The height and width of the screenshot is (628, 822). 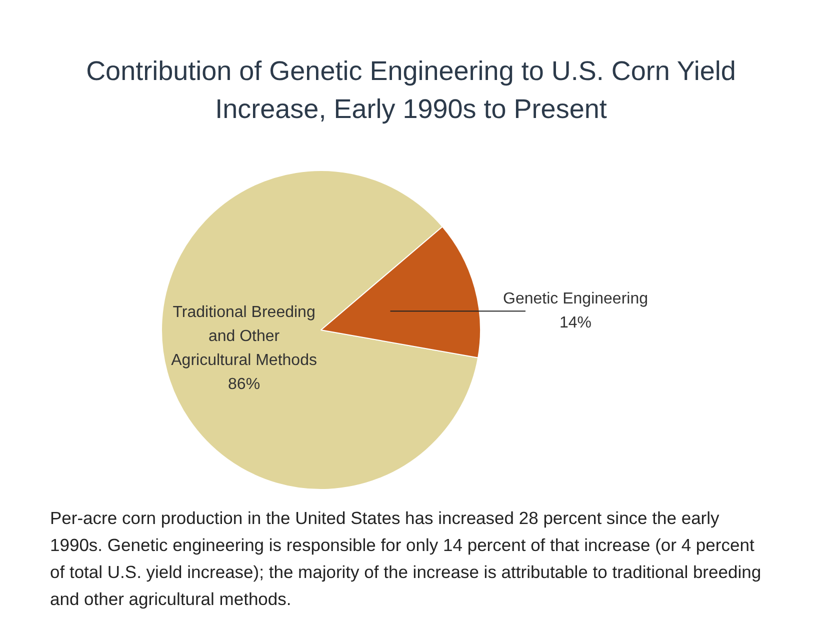 What do you see at coordinates (575, 323) in the screenshot?
I see `data-label: 14%` at bounding box center [575, 323].